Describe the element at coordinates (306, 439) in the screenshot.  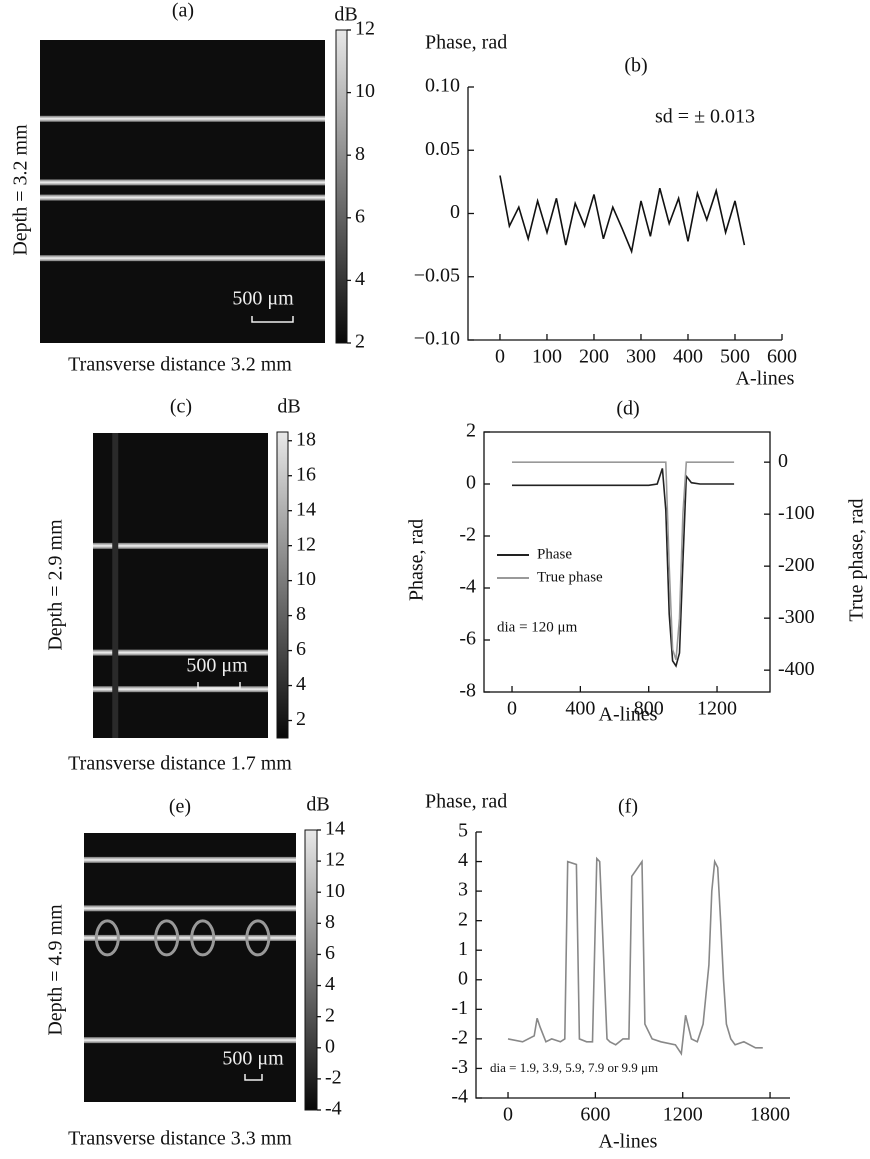
I see `colorbar-tick-label: 18` at that location.